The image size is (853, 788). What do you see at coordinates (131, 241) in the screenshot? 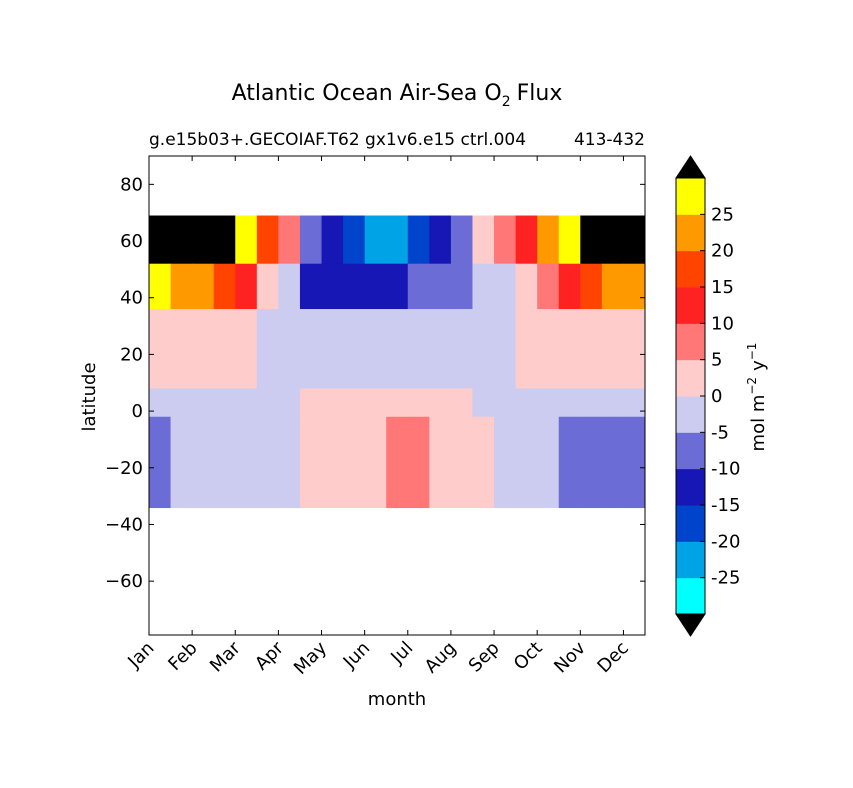
I see `y-tick-label: 60` at bounding box center [131, 241].